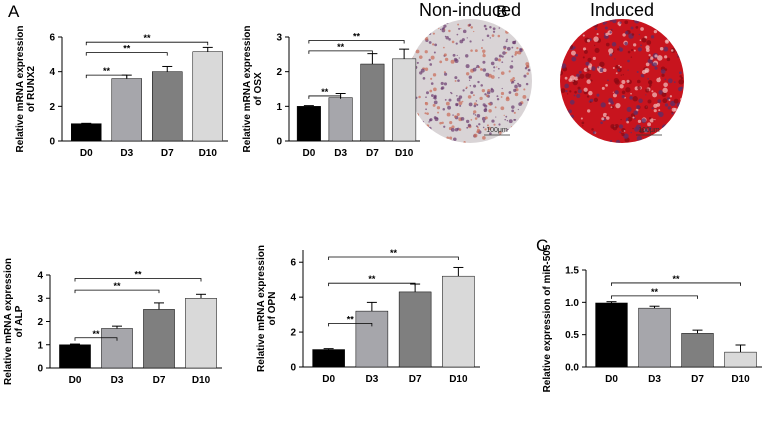 The height and width of the screenshot is (434, 778). I want to click on y-axis-label: of OPN, so click(272, 309).